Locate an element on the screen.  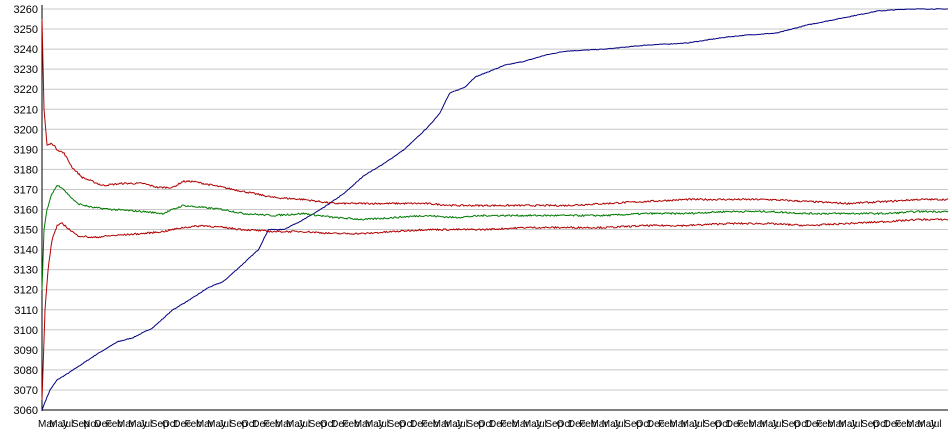
y-tick-label: 3210 is located at coordinates (26, 110).